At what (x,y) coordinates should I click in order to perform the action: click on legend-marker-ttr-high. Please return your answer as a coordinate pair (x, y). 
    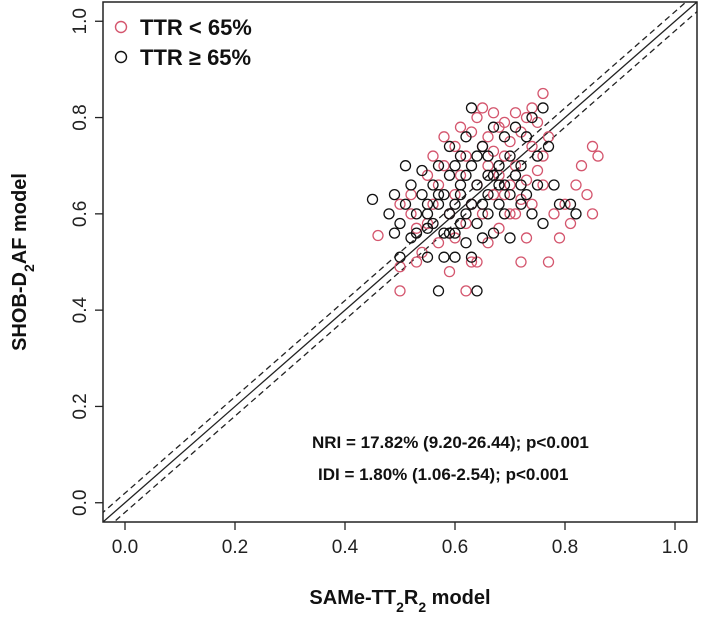
    Looking at the image, I should click on (121, 57).